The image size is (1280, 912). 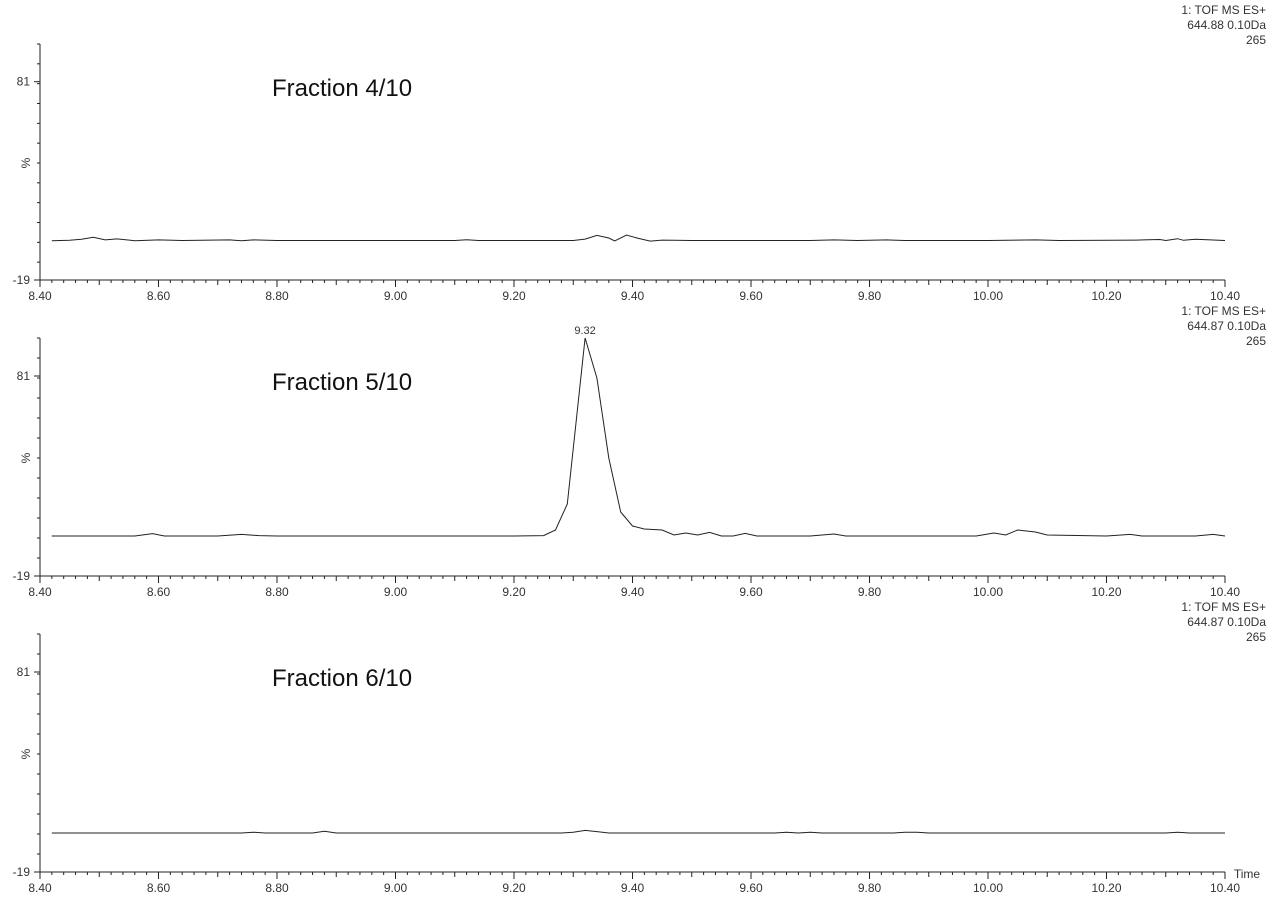 What do you see at coordinates (584, 331) in the screenshot?
I see `peak-label: 9.32` at bounding box center [584, 331].